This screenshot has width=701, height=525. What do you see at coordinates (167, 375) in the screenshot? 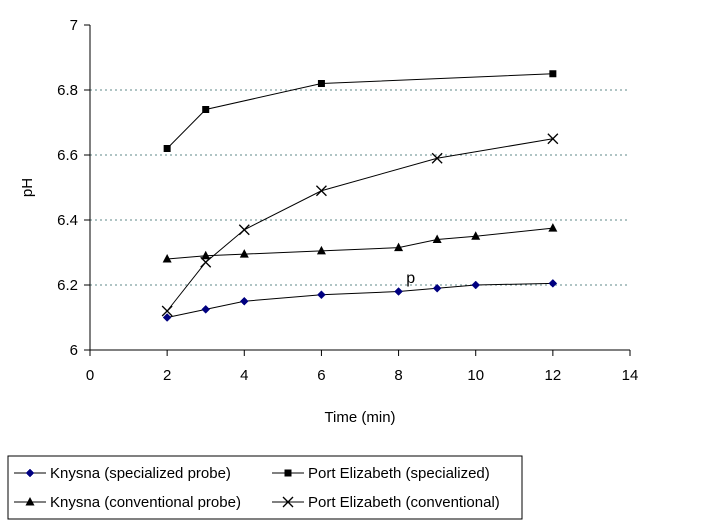
I see `x-tick-label: 2` at bounding box center [167, 375].